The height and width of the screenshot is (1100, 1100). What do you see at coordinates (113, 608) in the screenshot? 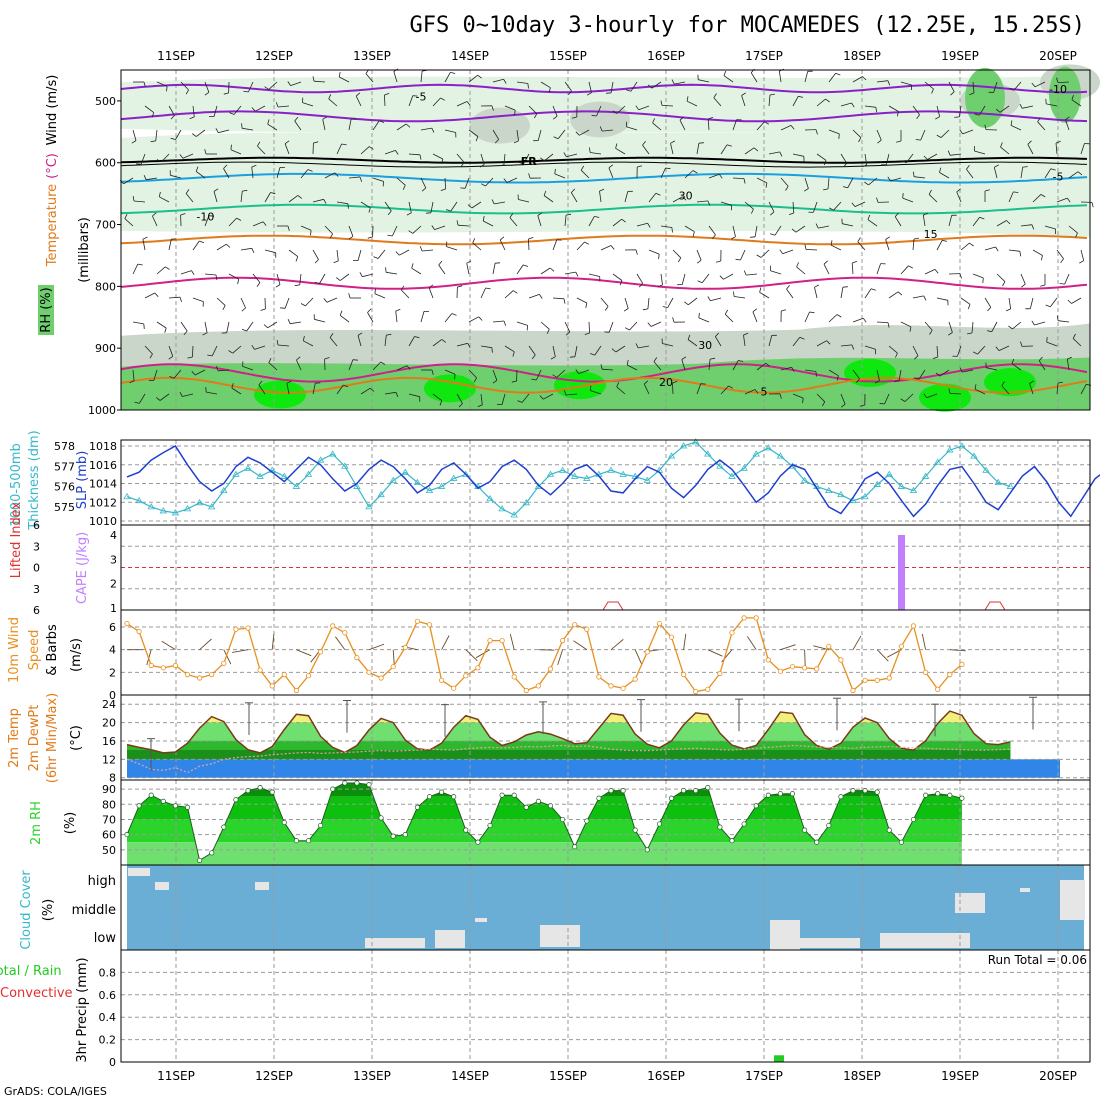
I see `cape-tick: 1` at bounding box center [113, 608].